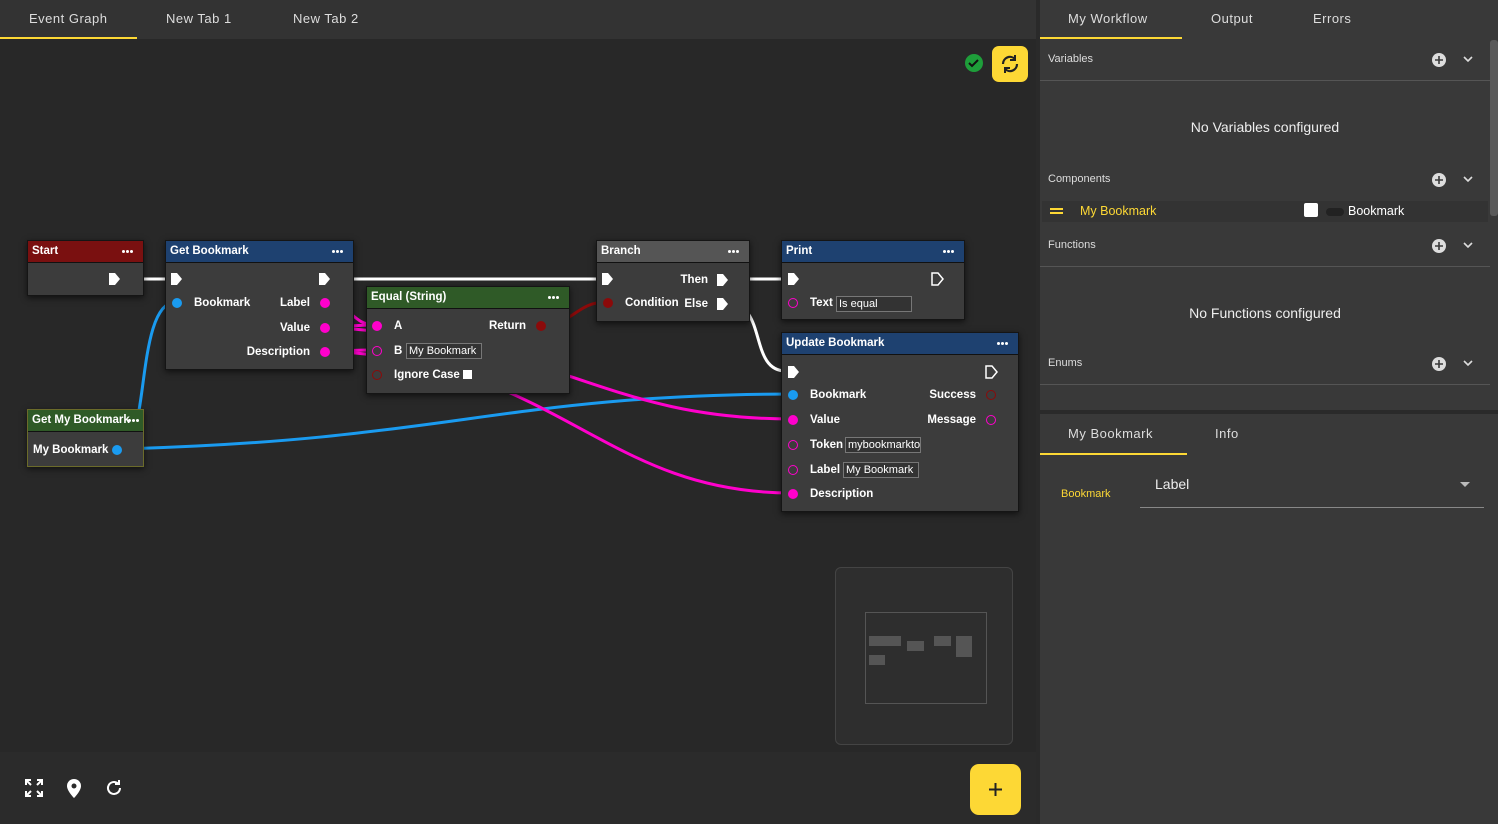  What do you see at coordinates (874, 304) in the screenshot?
I see `text-input: Is equal` at bounding box center [874, 304].